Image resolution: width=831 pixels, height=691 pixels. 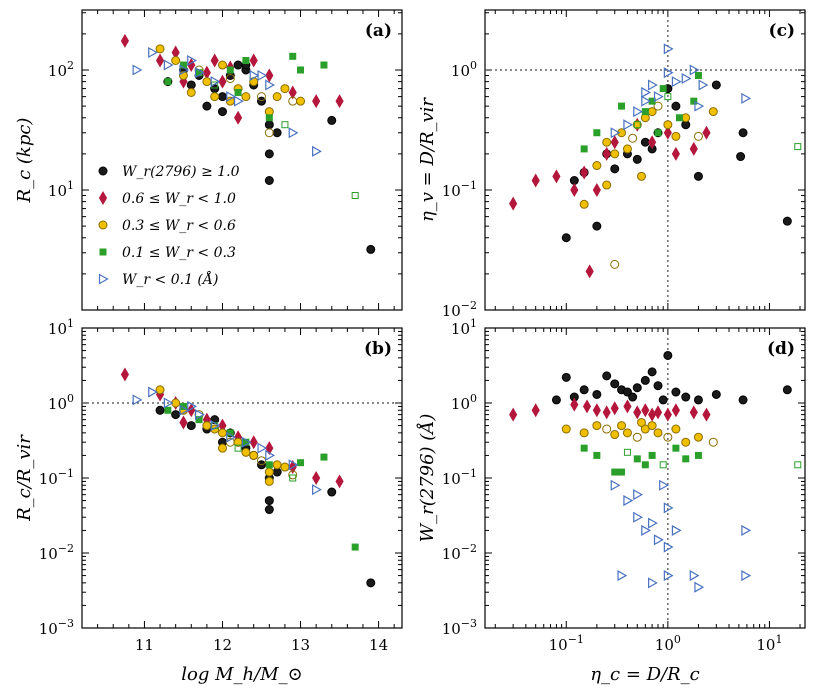 What do you see at coordinates (427, 159) in the screenshot?
I see `y-axis-label: η_v = D/R_vir` at bounding box center [427, 159].